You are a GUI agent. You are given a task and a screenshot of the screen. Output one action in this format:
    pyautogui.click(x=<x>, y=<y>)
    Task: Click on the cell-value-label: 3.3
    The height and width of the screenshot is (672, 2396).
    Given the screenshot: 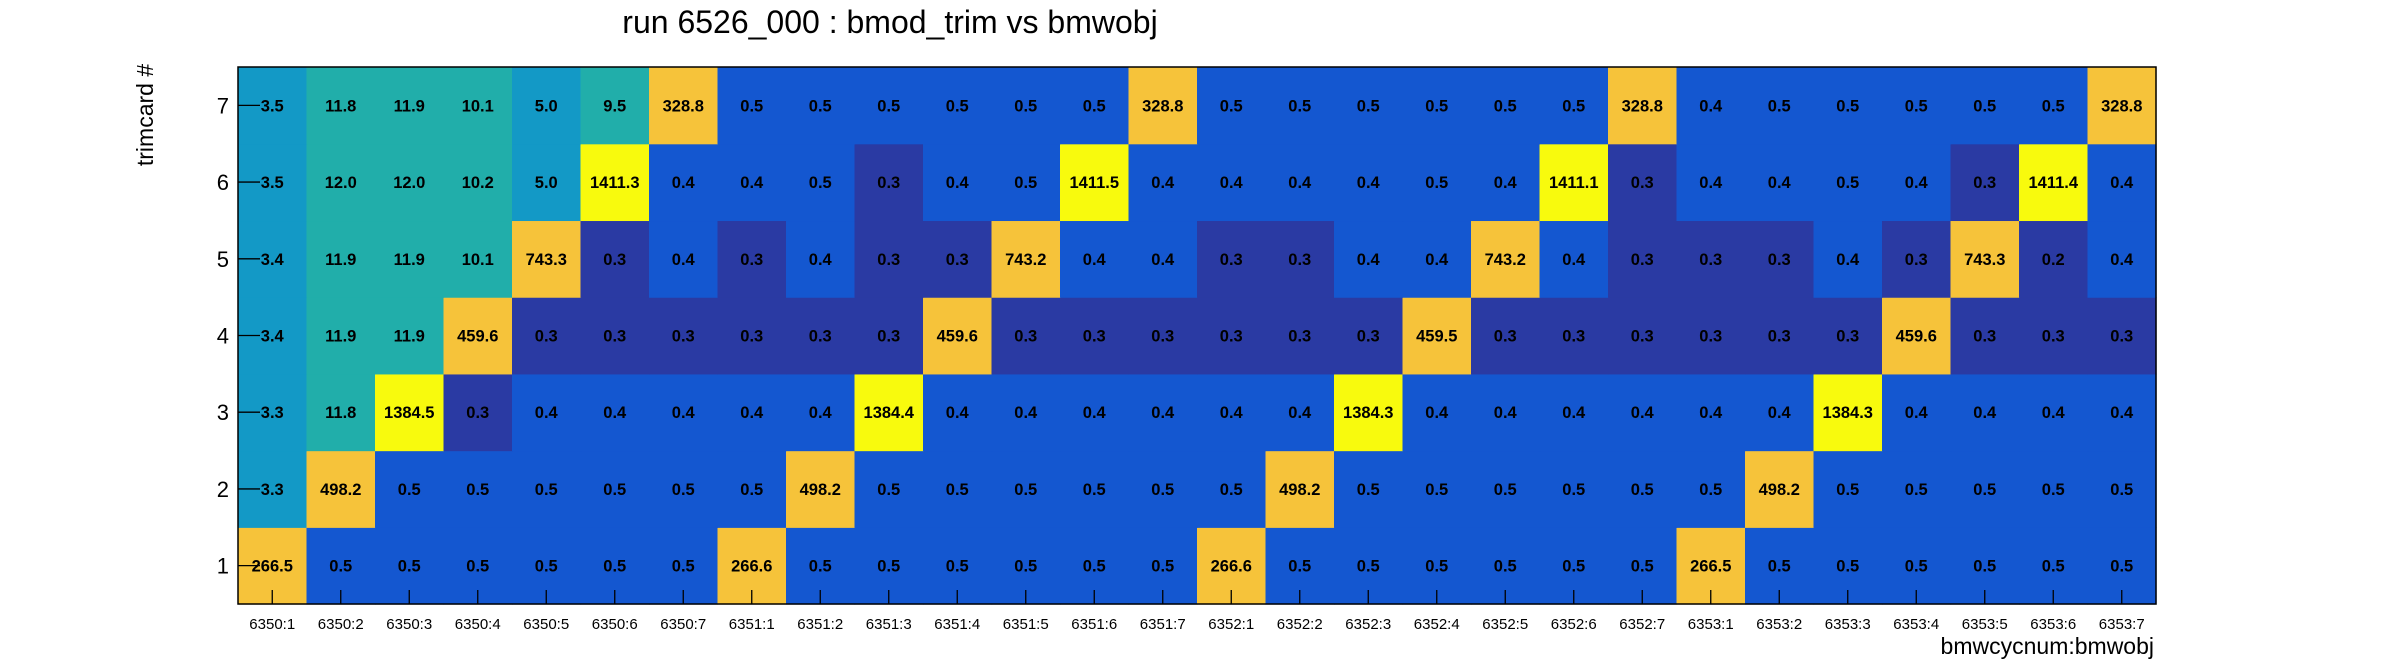 What is the action you would take?
    pyautogui.click(x=272, y=490)
    